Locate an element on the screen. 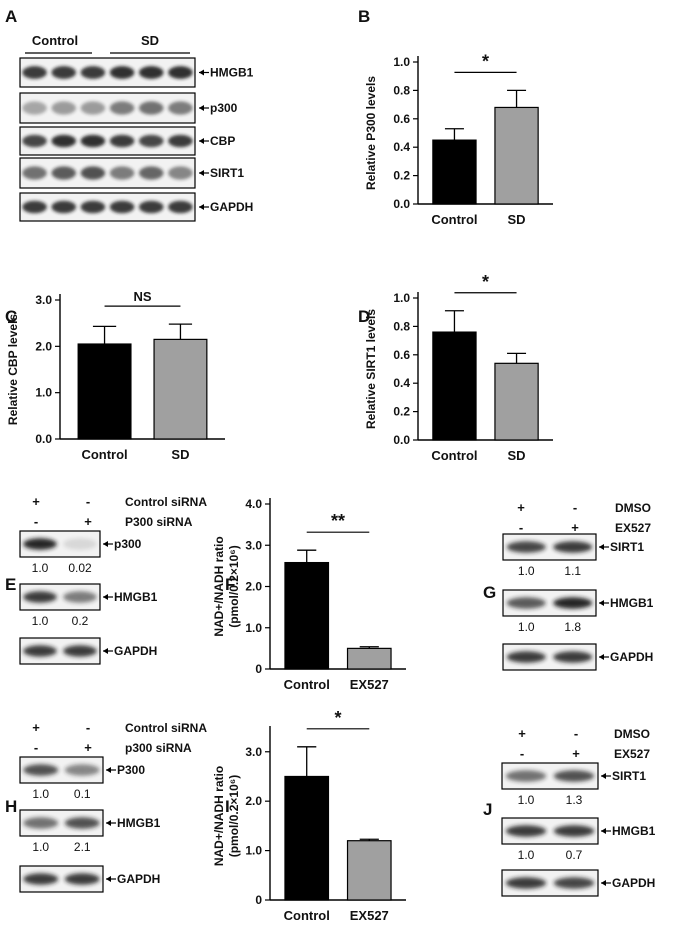 The height and width of the screenshot is (946, 685). y-tick-label: 0 is located at coordinates (258, 900).